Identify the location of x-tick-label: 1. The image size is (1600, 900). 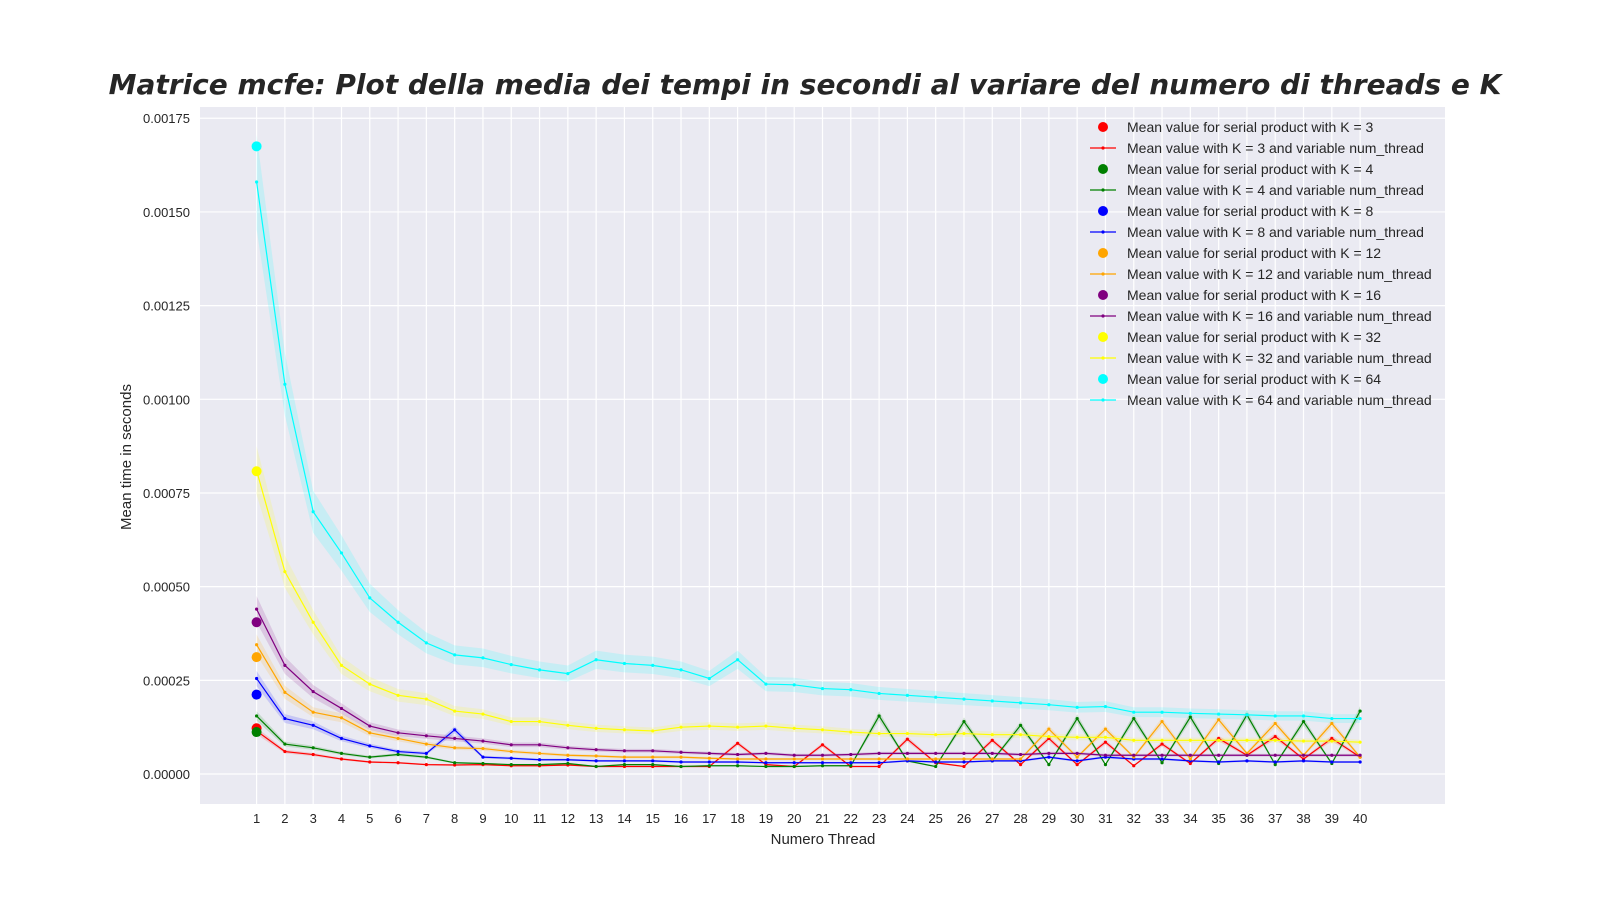
(256, 818).